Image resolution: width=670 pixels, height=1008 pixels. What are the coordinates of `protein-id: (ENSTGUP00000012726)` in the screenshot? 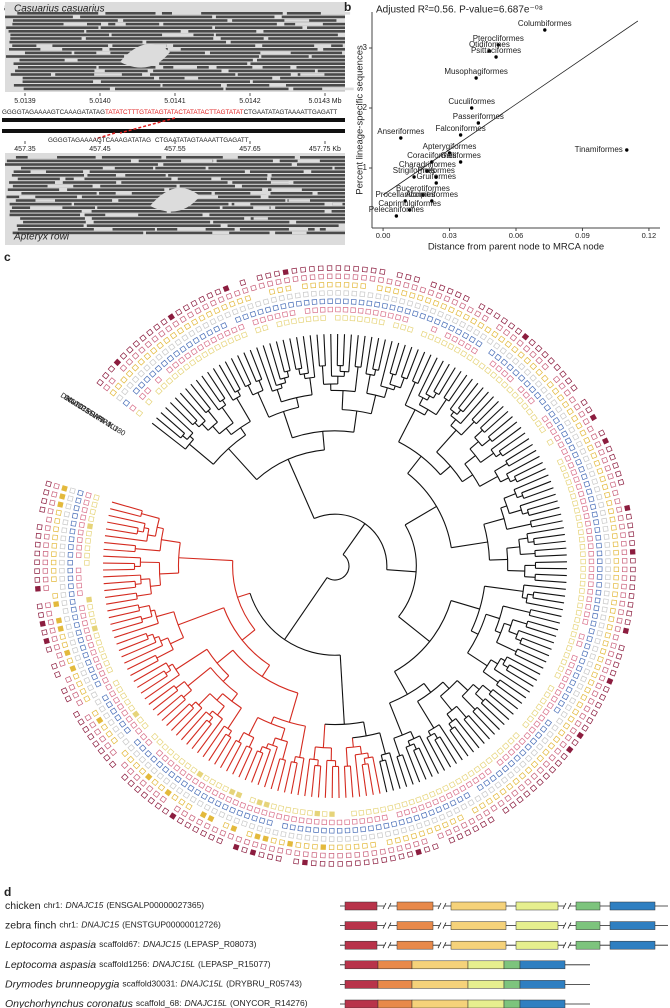 It's located at (171, 925).